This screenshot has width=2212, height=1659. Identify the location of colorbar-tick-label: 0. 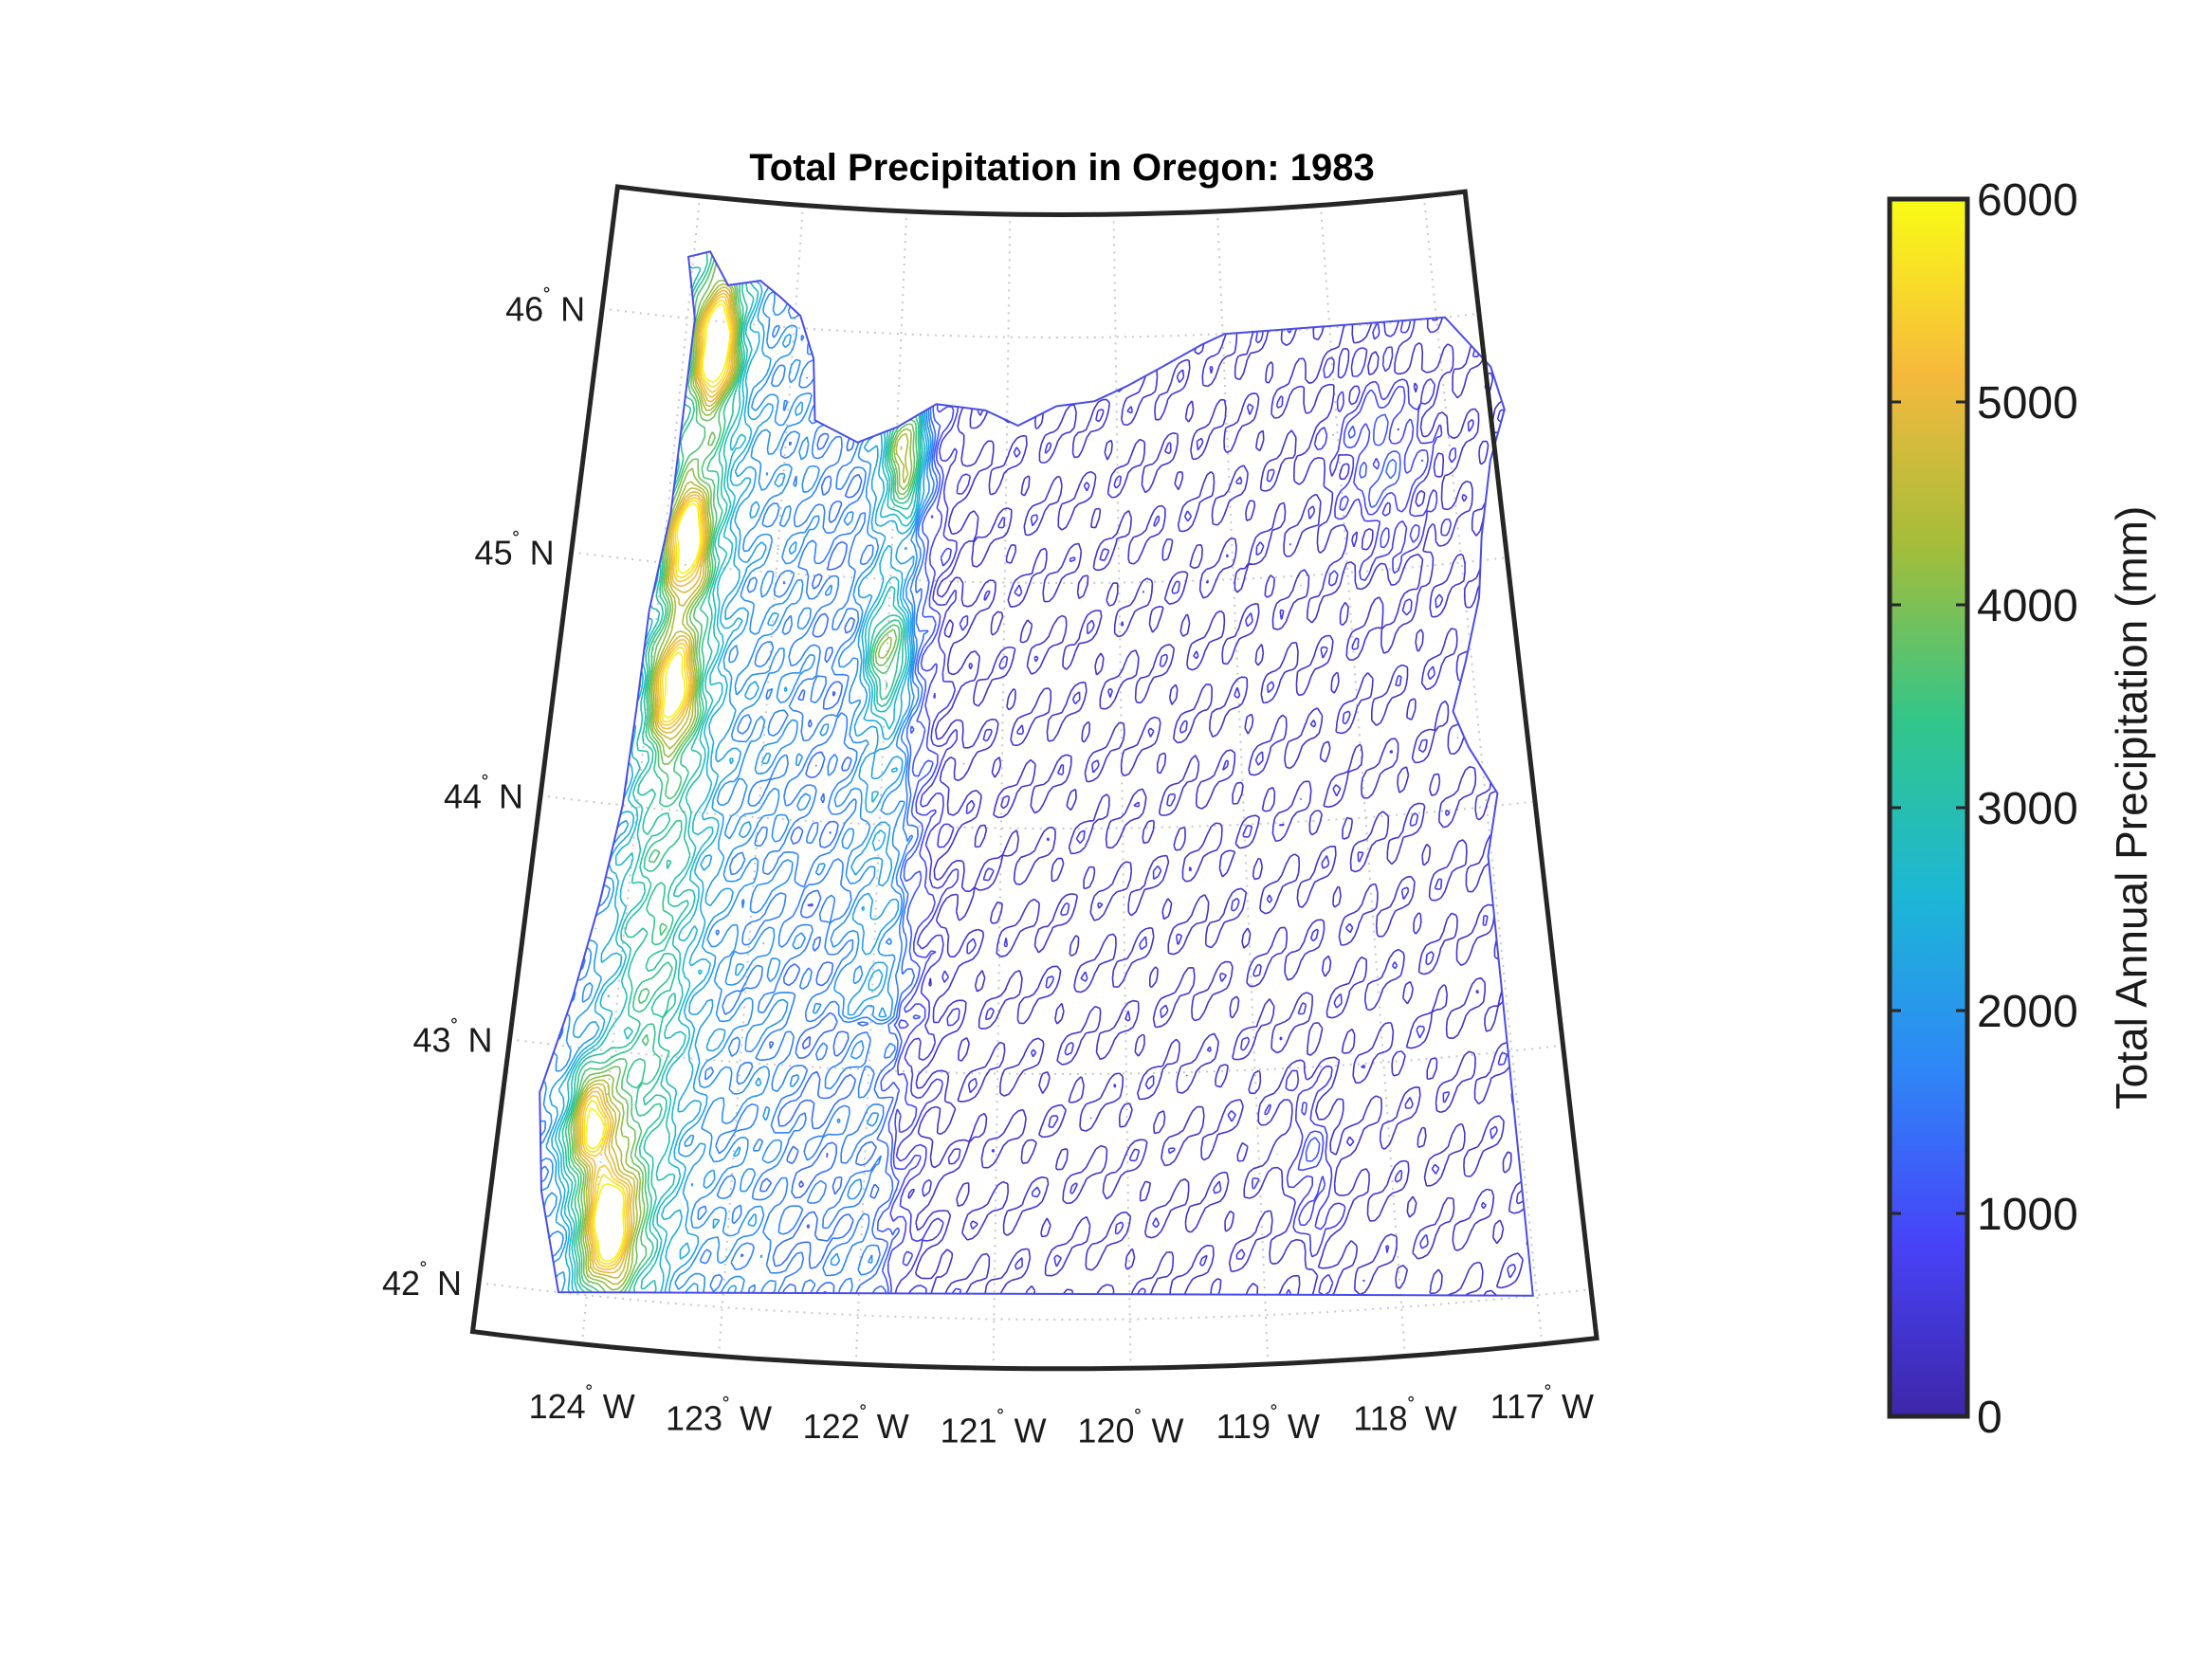
(1989, 1418).